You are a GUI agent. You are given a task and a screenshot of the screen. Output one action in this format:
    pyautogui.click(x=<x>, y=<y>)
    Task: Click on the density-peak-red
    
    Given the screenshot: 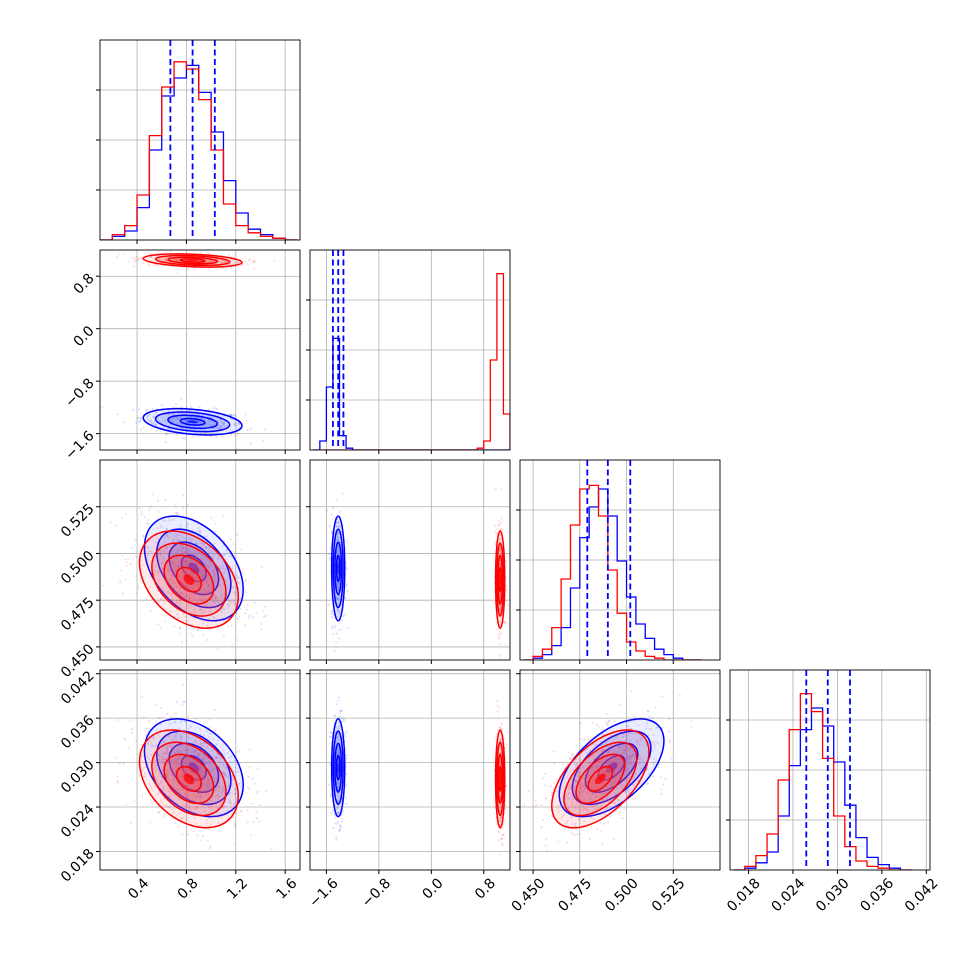 What is the action you would take?
    pyautogui.click(x=500, y=579)
    